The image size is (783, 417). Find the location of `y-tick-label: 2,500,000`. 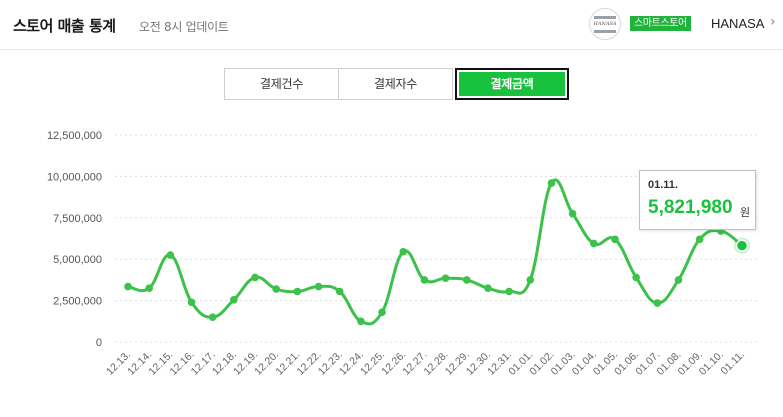

y-tick-label: 2,500,000 is located at coordinates (77, 302).